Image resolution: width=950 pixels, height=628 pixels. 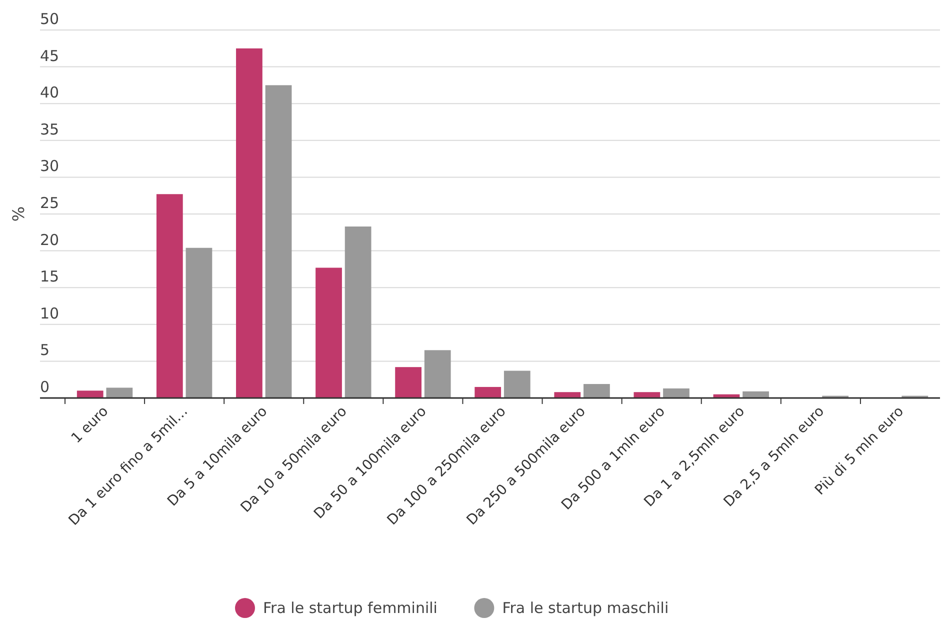 I want to click on y-tick-label: 50, so click(x=50, y=19).